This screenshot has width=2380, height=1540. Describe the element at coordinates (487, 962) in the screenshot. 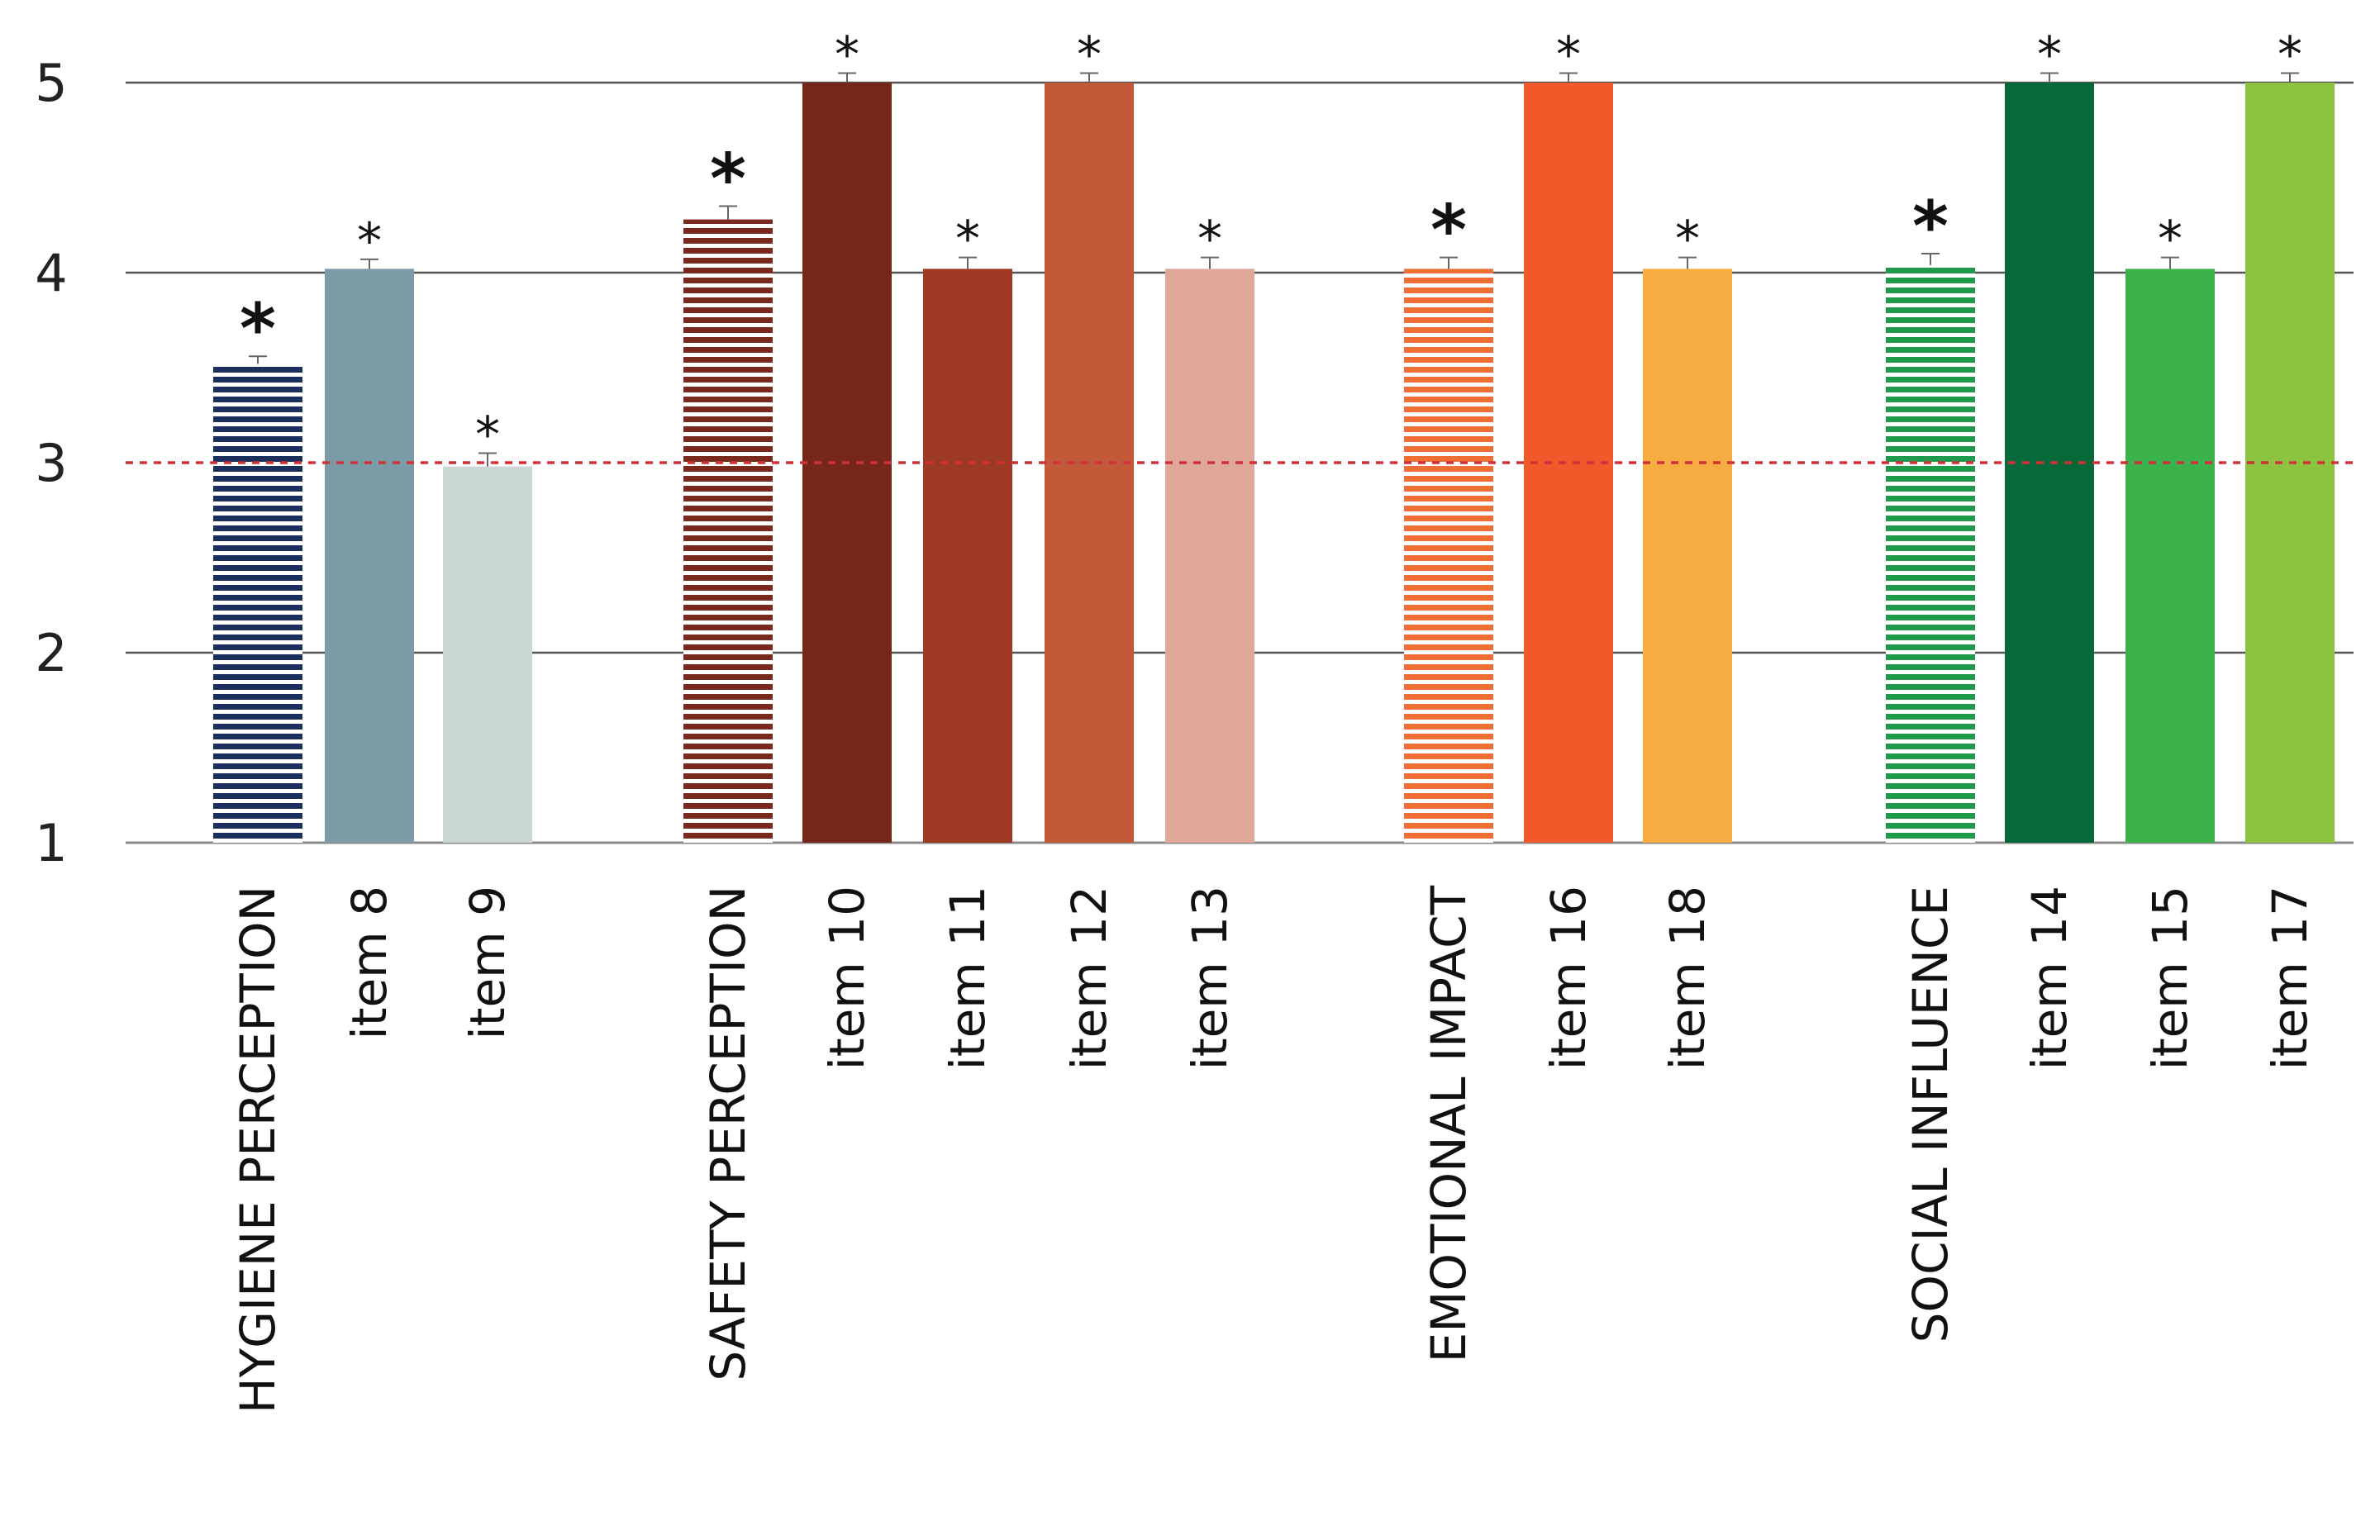

I see `category-label: item 9` at that location.